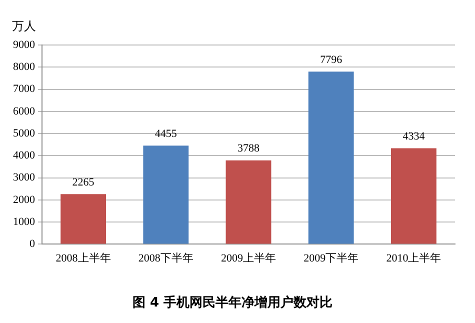 The width and height of the screenshot is (475, 323). Describe the element at coordinates (24, 26) in the screenshot. I see `y-axis-title: 万人` at that location.